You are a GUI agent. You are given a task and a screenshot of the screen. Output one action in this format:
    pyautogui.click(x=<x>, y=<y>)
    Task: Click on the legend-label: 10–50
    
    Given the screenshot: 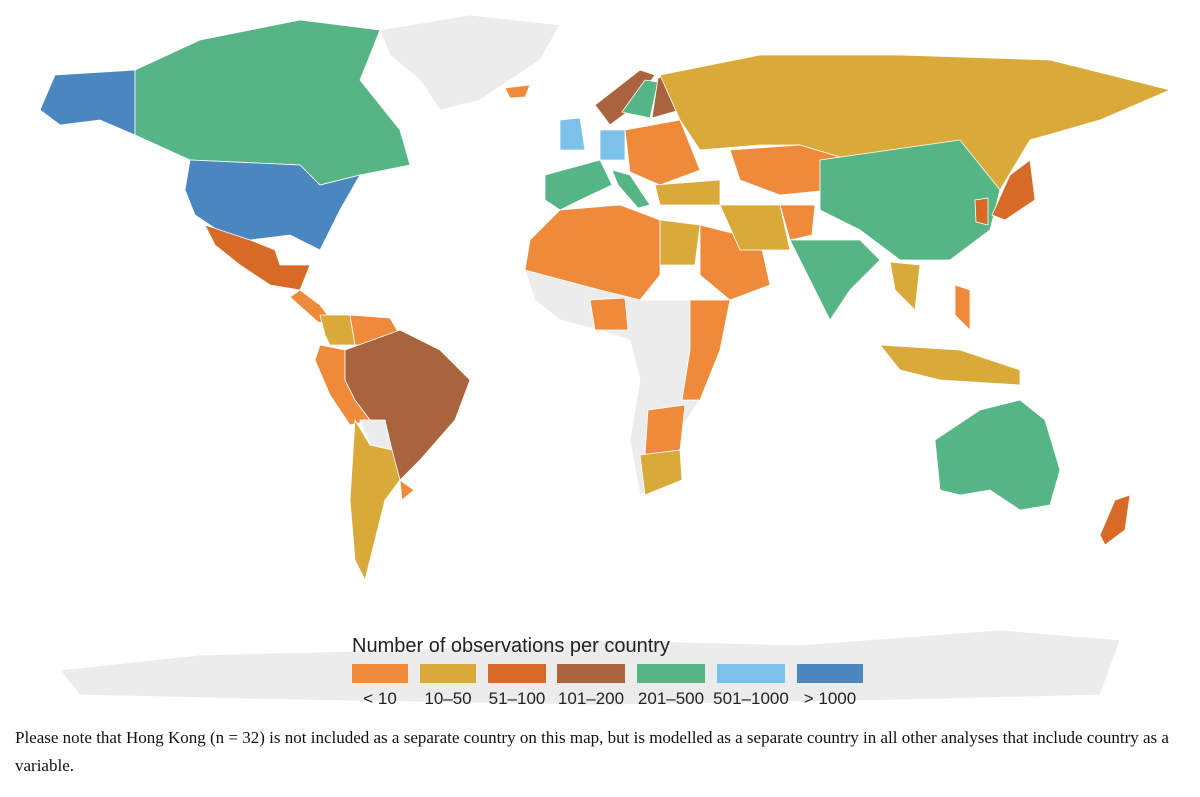 What is the action you would take?
    pyautogui.click(x=447, y=698)
    